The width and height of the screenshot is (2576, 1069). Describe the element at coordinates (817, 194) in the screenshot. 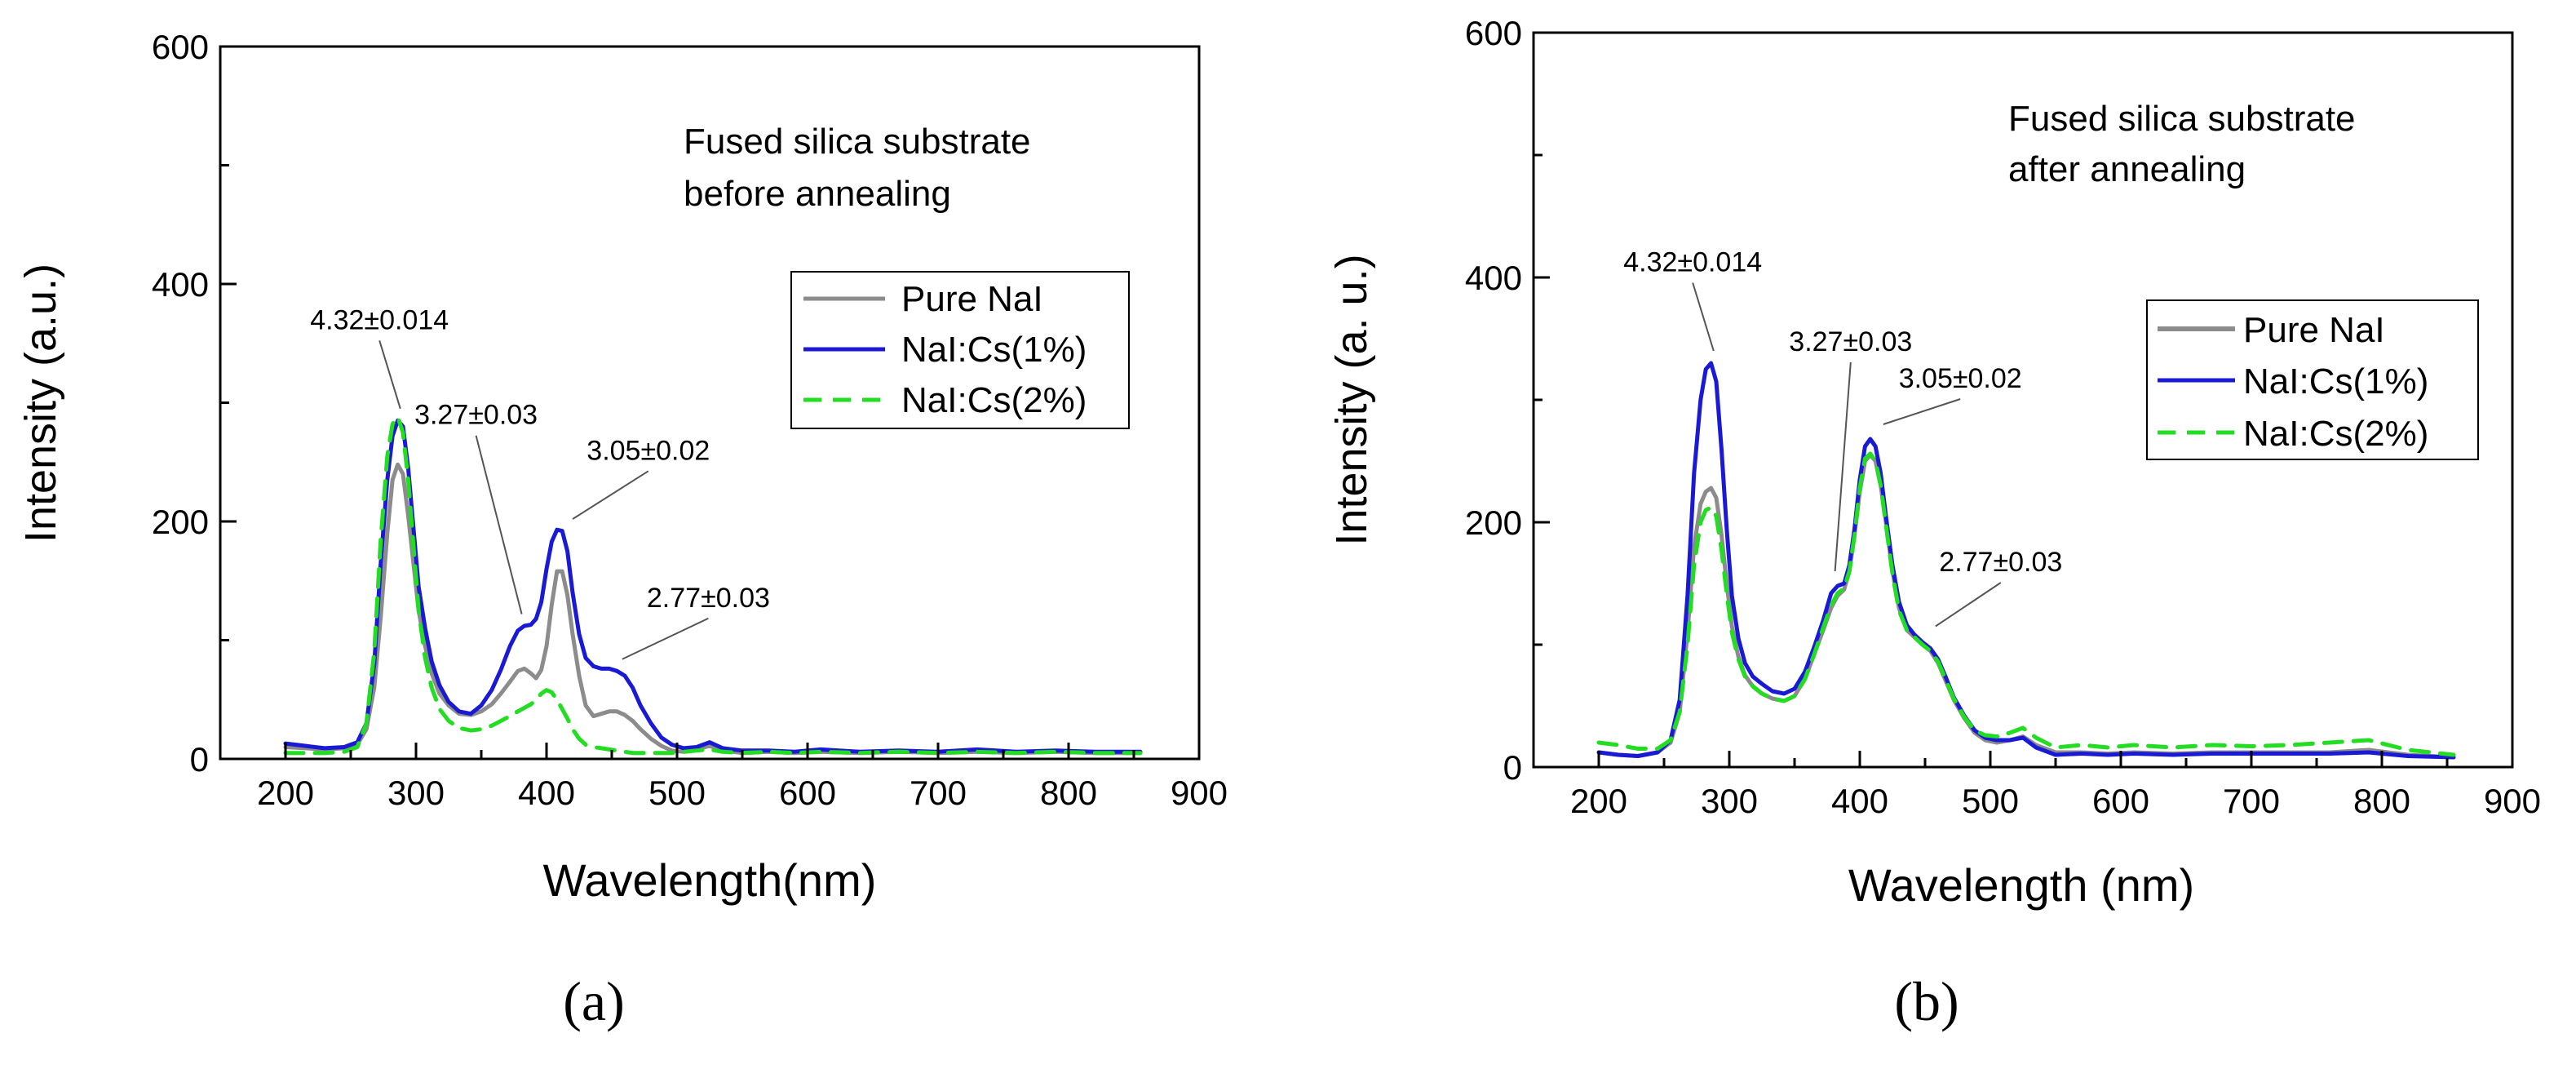

I see `annotation-line-2: before annealing` at that location.